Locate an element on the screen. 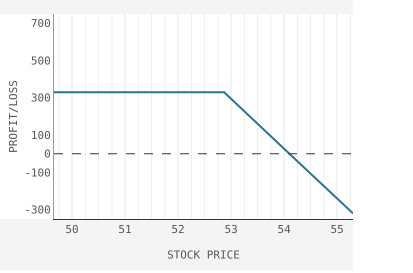 This screenshot has height=273, width=413. x-axis-title: STOCK PRICE is located at coordinates (203, 255).